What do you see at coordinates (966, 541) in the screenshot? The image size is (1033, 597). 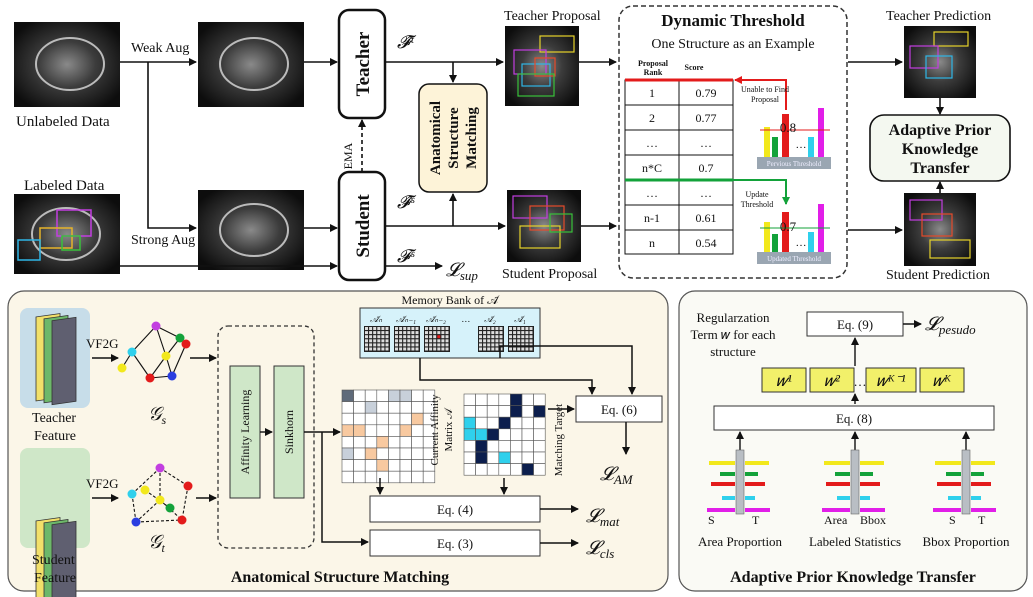 I see `bbox-proportion-label: Bbox Proportion` at bounding box center [966, 541].